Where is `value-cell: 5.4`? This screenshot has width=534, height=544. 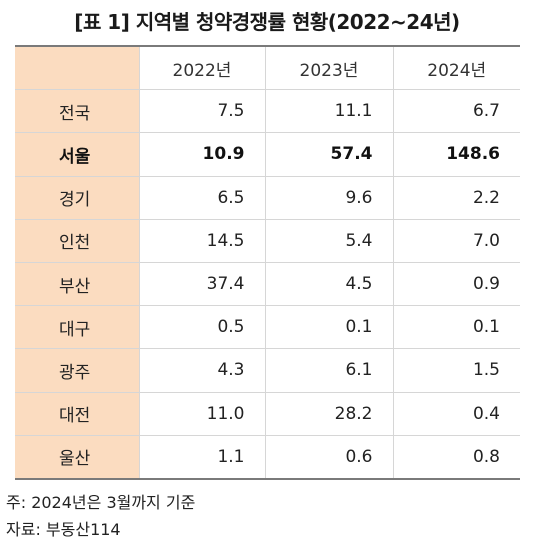
value-cell: 5.4 is located at coordinates (328, 241).